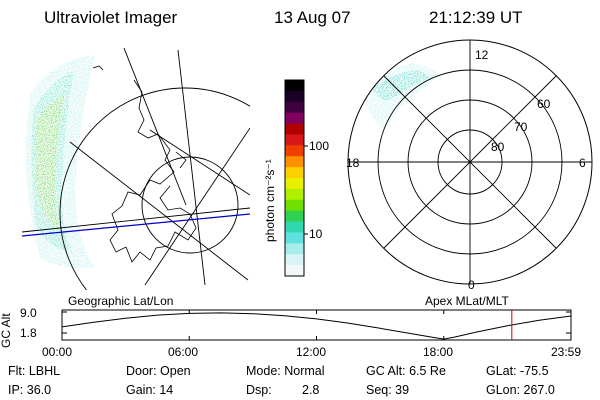 This screenshot has height=400, width=600. I want to click on mlat-label-60: 60, so click(544, 104).